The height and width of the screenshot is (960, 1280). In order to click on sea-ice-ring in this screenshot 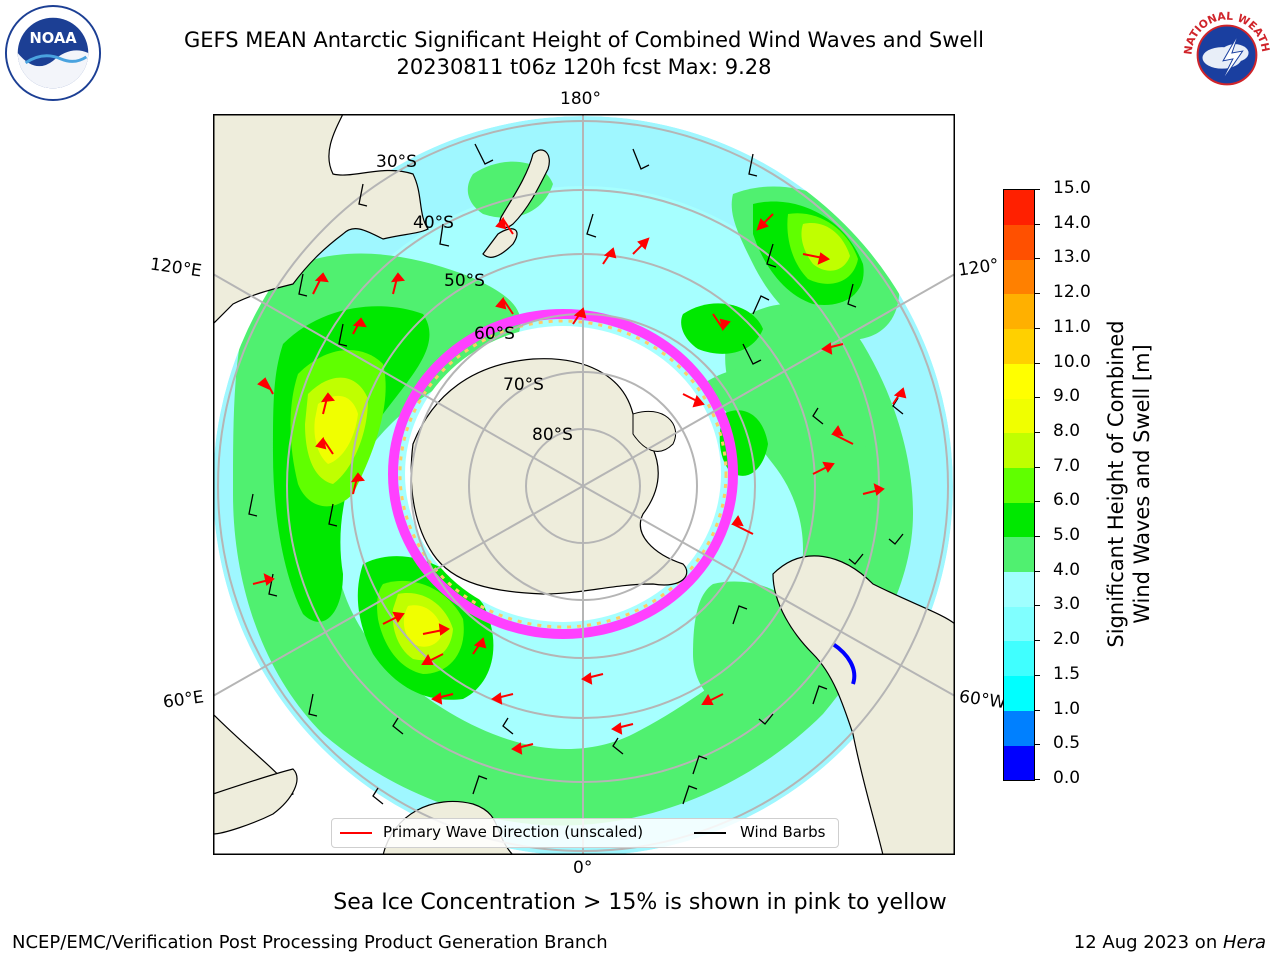, I will do `click(563, 474)`.